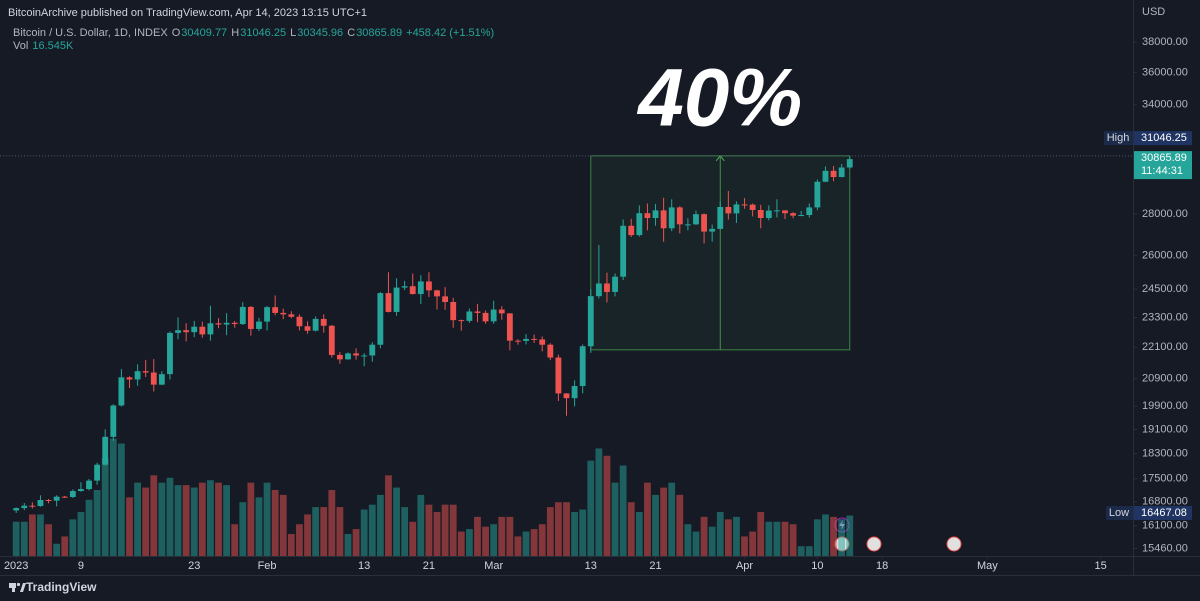 Image resolution: width=1200 pixels, height=601 pixels. Describe the element at coordinates (1165, 548) in the screenshot. I see `y-tick-label: 15460.00` at that location.